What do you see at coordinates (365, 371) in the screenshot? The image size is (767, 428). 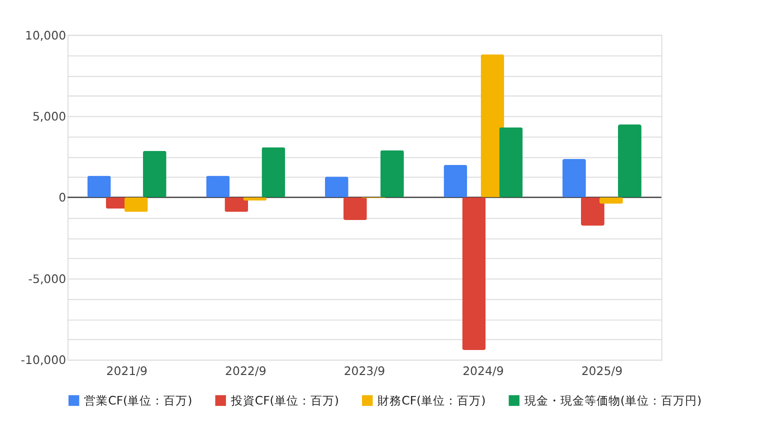 I see `x-tick-label: 2023/9` at bounding box center [365, 371].